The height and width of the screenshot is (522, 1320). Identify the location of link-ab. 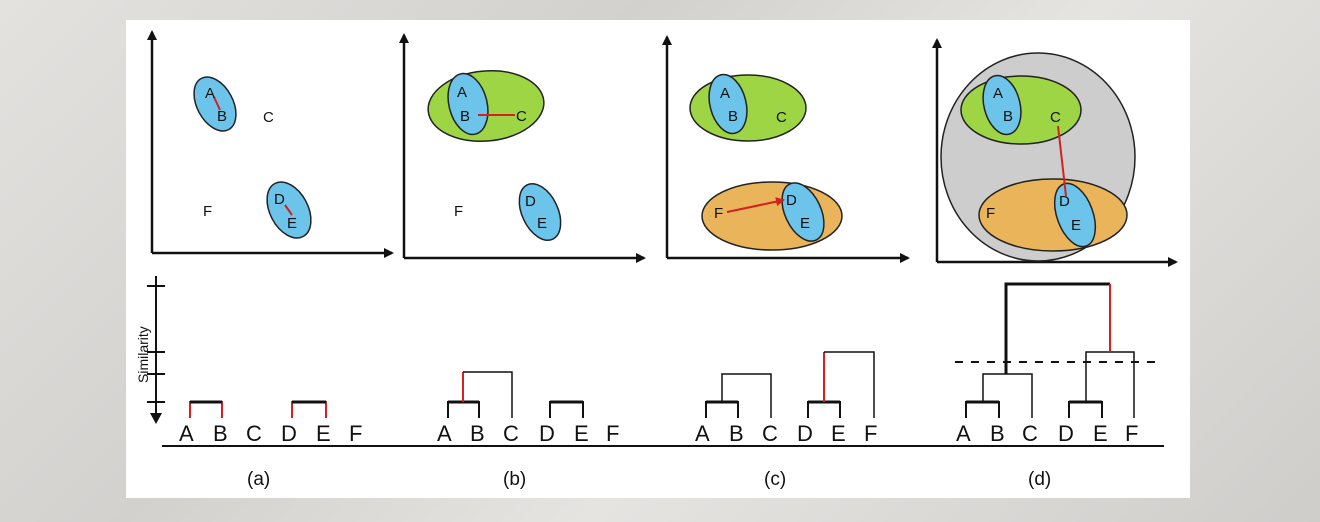
(217, 103).